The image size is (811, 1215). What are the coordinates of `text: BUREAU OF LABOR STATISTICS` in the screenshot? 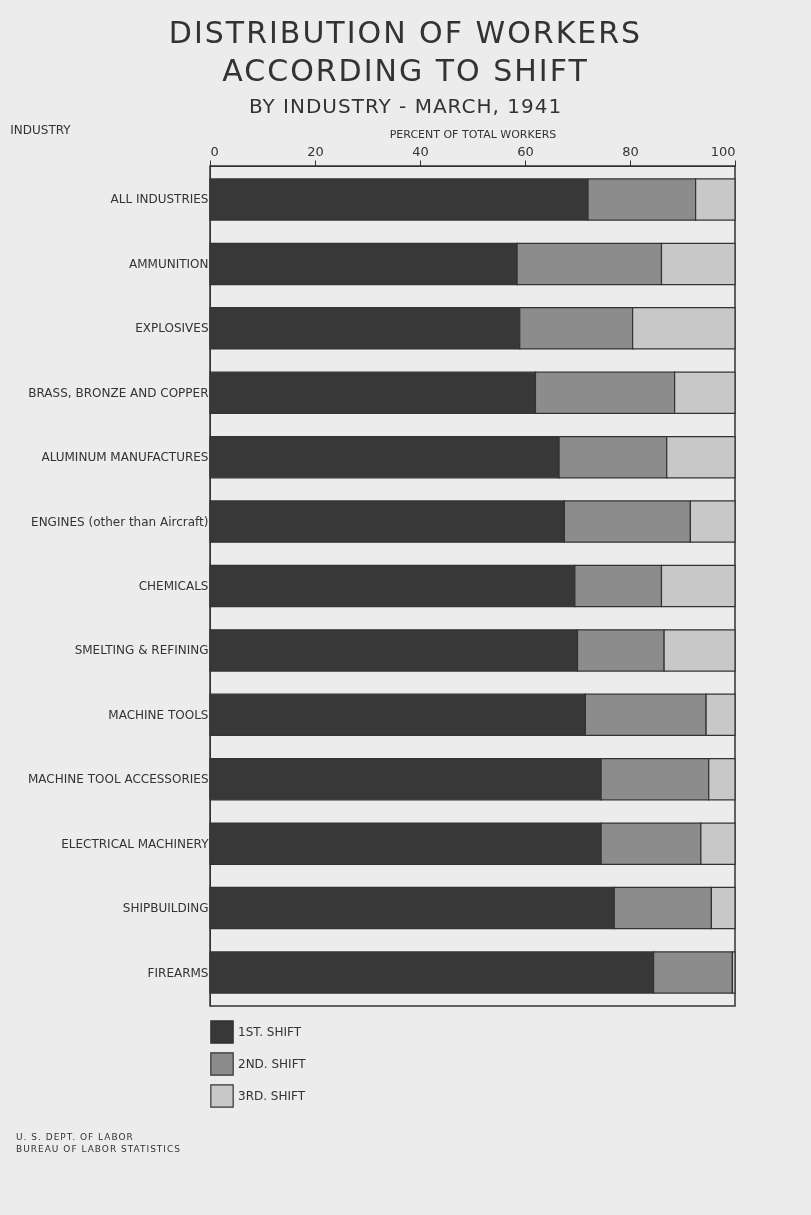 It's located at (99, 1149).